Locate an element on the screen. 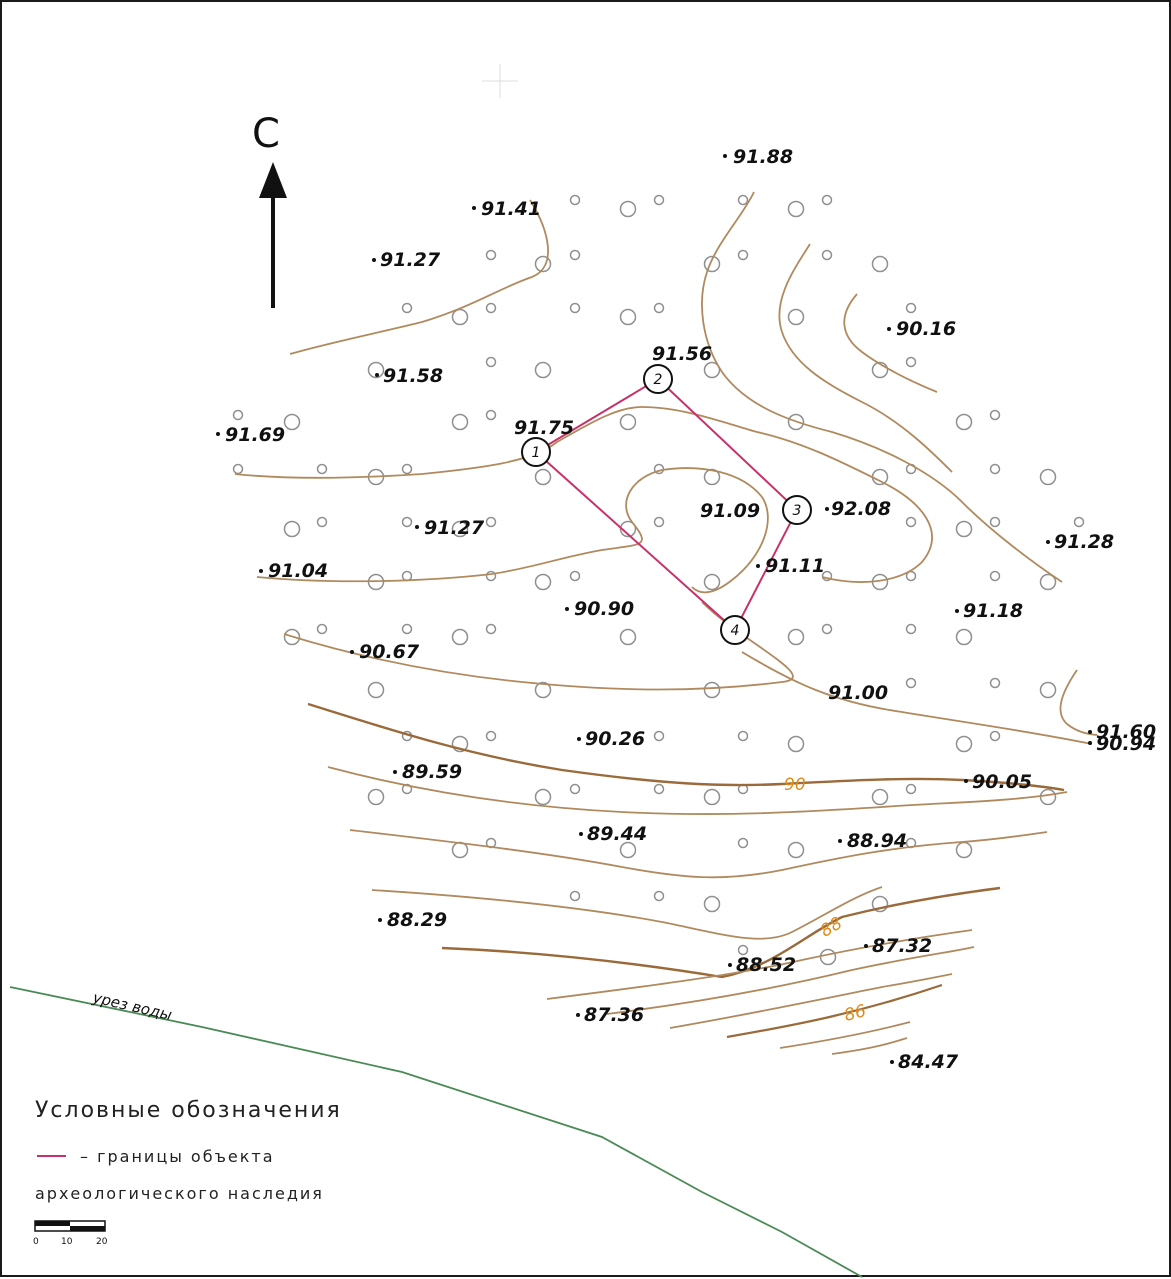 This screenshot has height=1279, width=1171. svg-text: 91.75 is located at coordinates (544, 428).